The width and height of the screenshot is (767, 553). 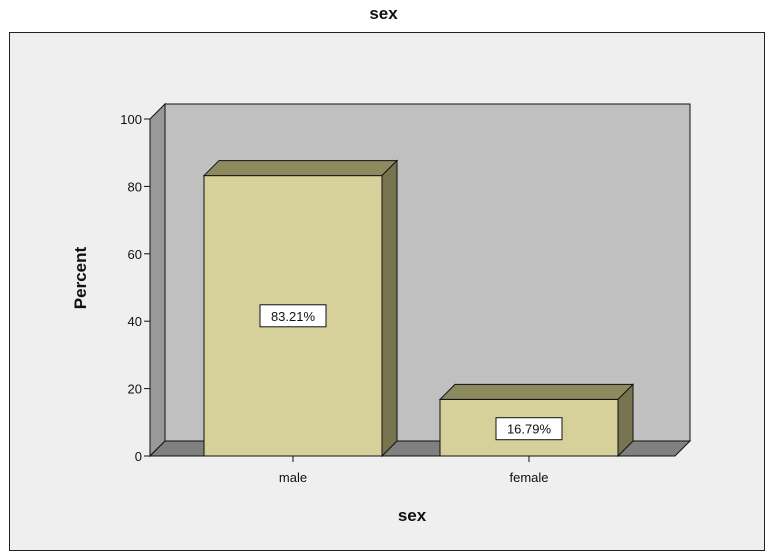 I want to click on y-ticks: 0 20 40 60 80 100, so click(x=135, y=288).